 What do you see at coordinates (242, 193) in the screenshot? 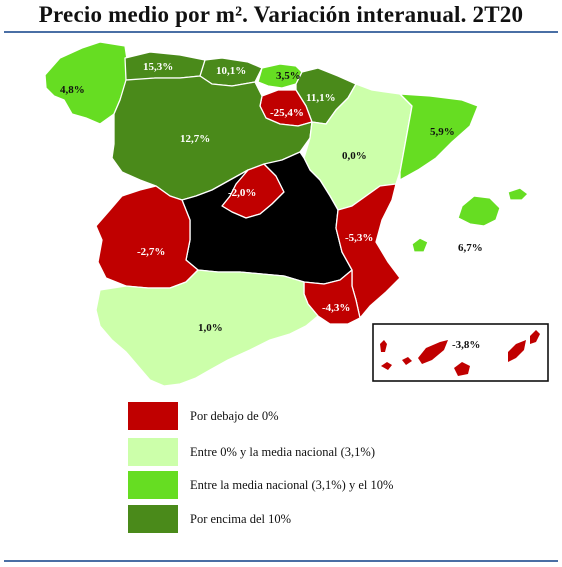
I see `label-madrid: -2,0%` at bounding box center [242, 193].